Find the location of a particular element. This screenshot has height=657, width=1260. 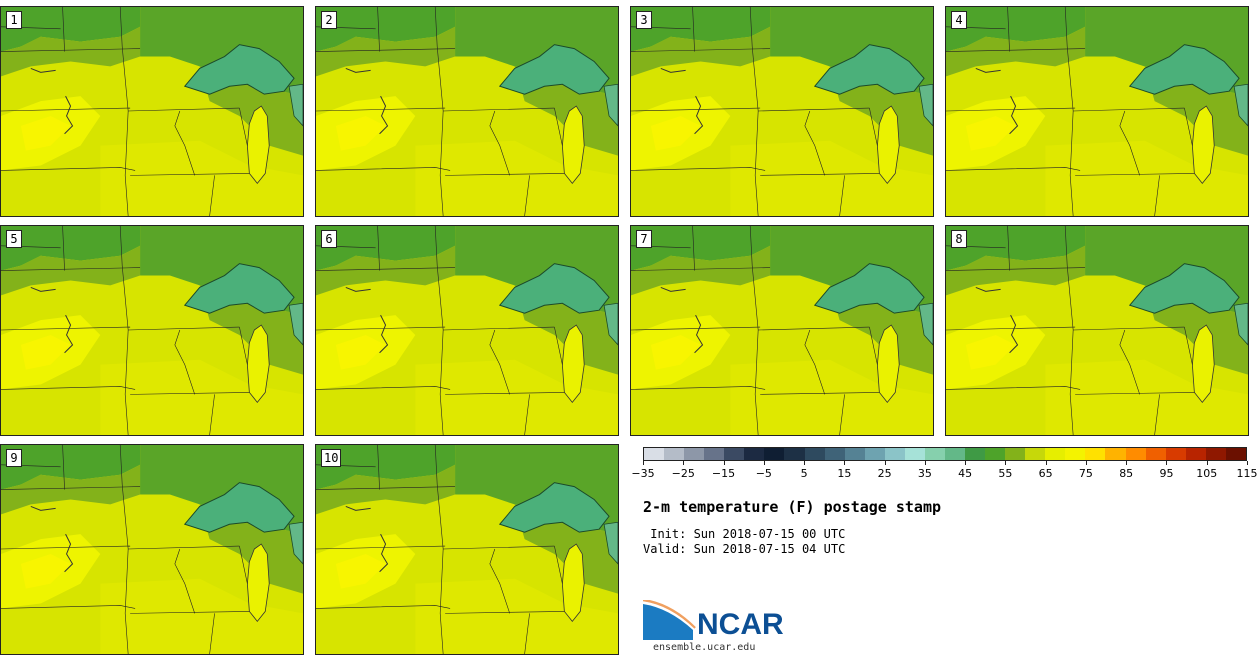

panel-number: 4 is located at coordinates (959, 20).